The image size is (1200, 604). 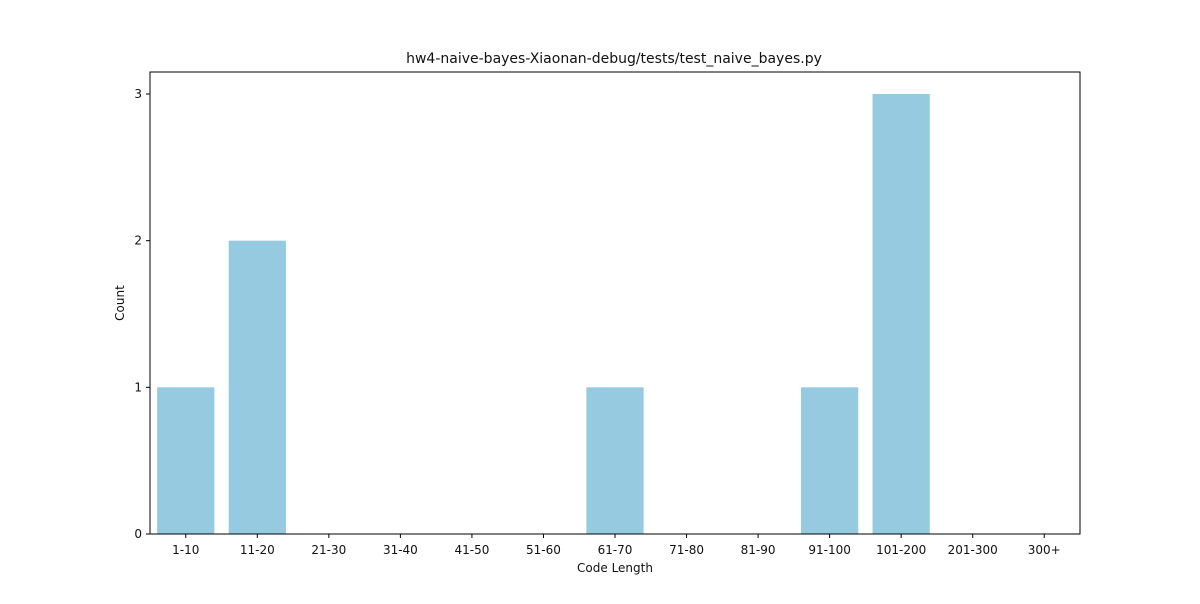 What do you see at coordinates (138, 94) in the screenshot?
I see `y-tick-label: 3` at bounding box center [138, 94].